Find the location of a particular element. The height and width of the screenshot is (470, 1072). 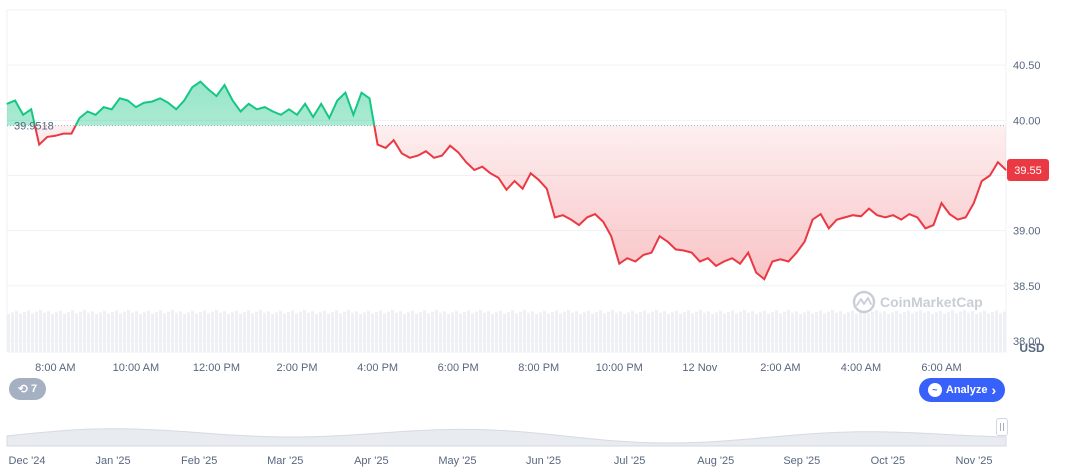

history-chip: ⟲ 7 is located at coordinates (27, 389).